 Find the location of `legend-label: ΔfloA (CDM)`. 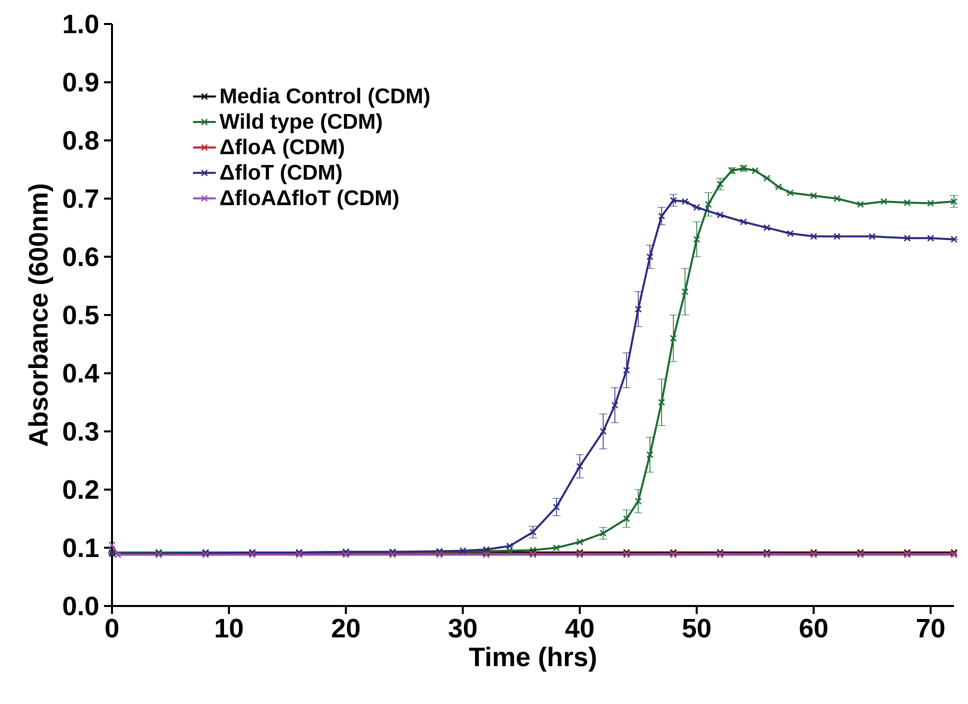

legend-label: ΔfloA (CDM) is located at coordinates (282, 148).